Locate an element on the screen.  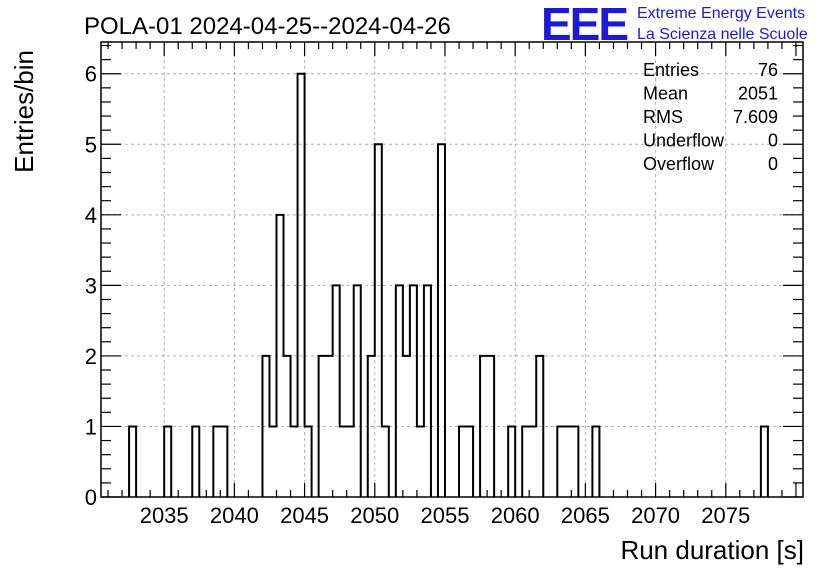
y-tick-label: 1 is located at coordinates (91, 426).